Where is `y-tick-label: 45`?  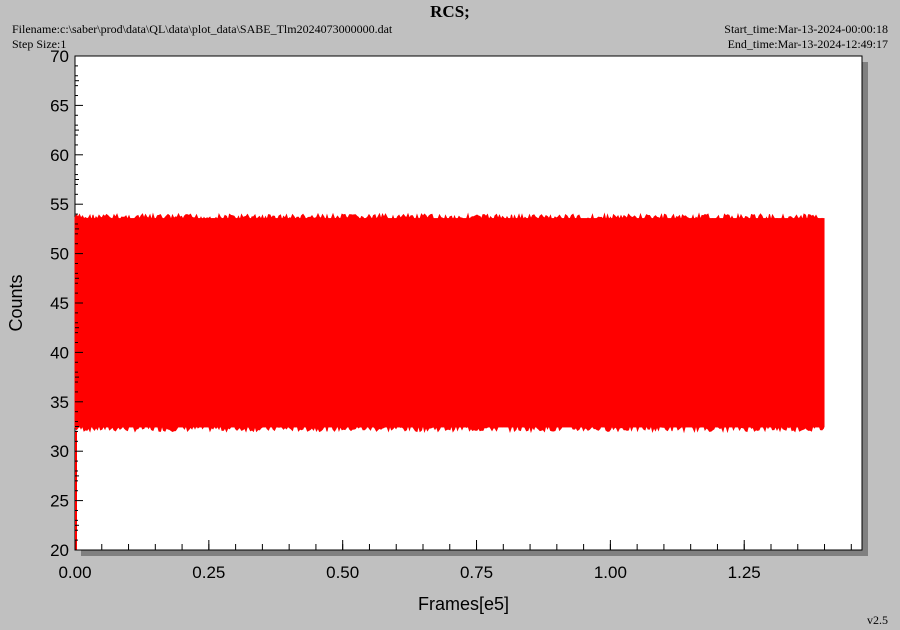 y-tick-label: 45 is located at coordinates (59, 303).